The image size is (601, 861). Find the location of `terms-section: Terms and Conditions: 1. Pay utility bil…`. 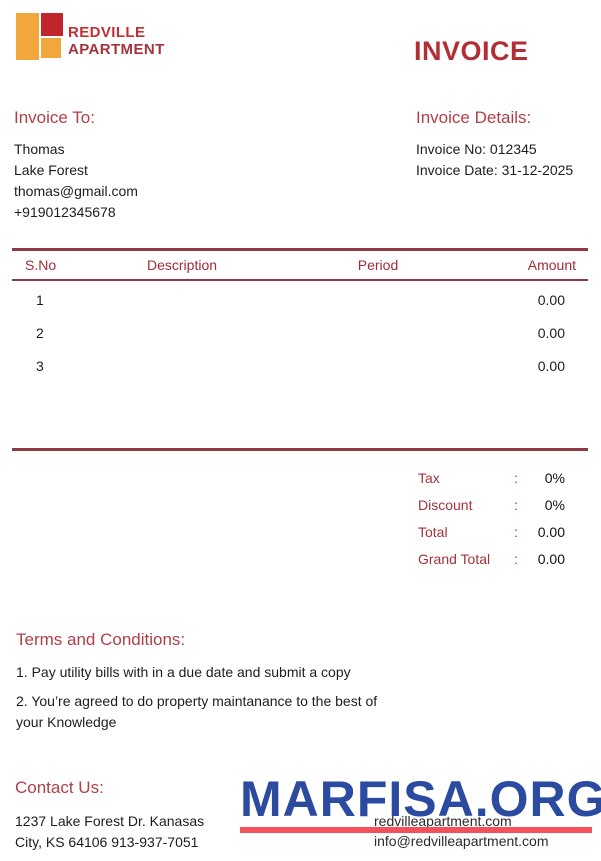

terms-section: Terms and Conditions: 1. Pay utility bil… is located at coordinates (206, 685).